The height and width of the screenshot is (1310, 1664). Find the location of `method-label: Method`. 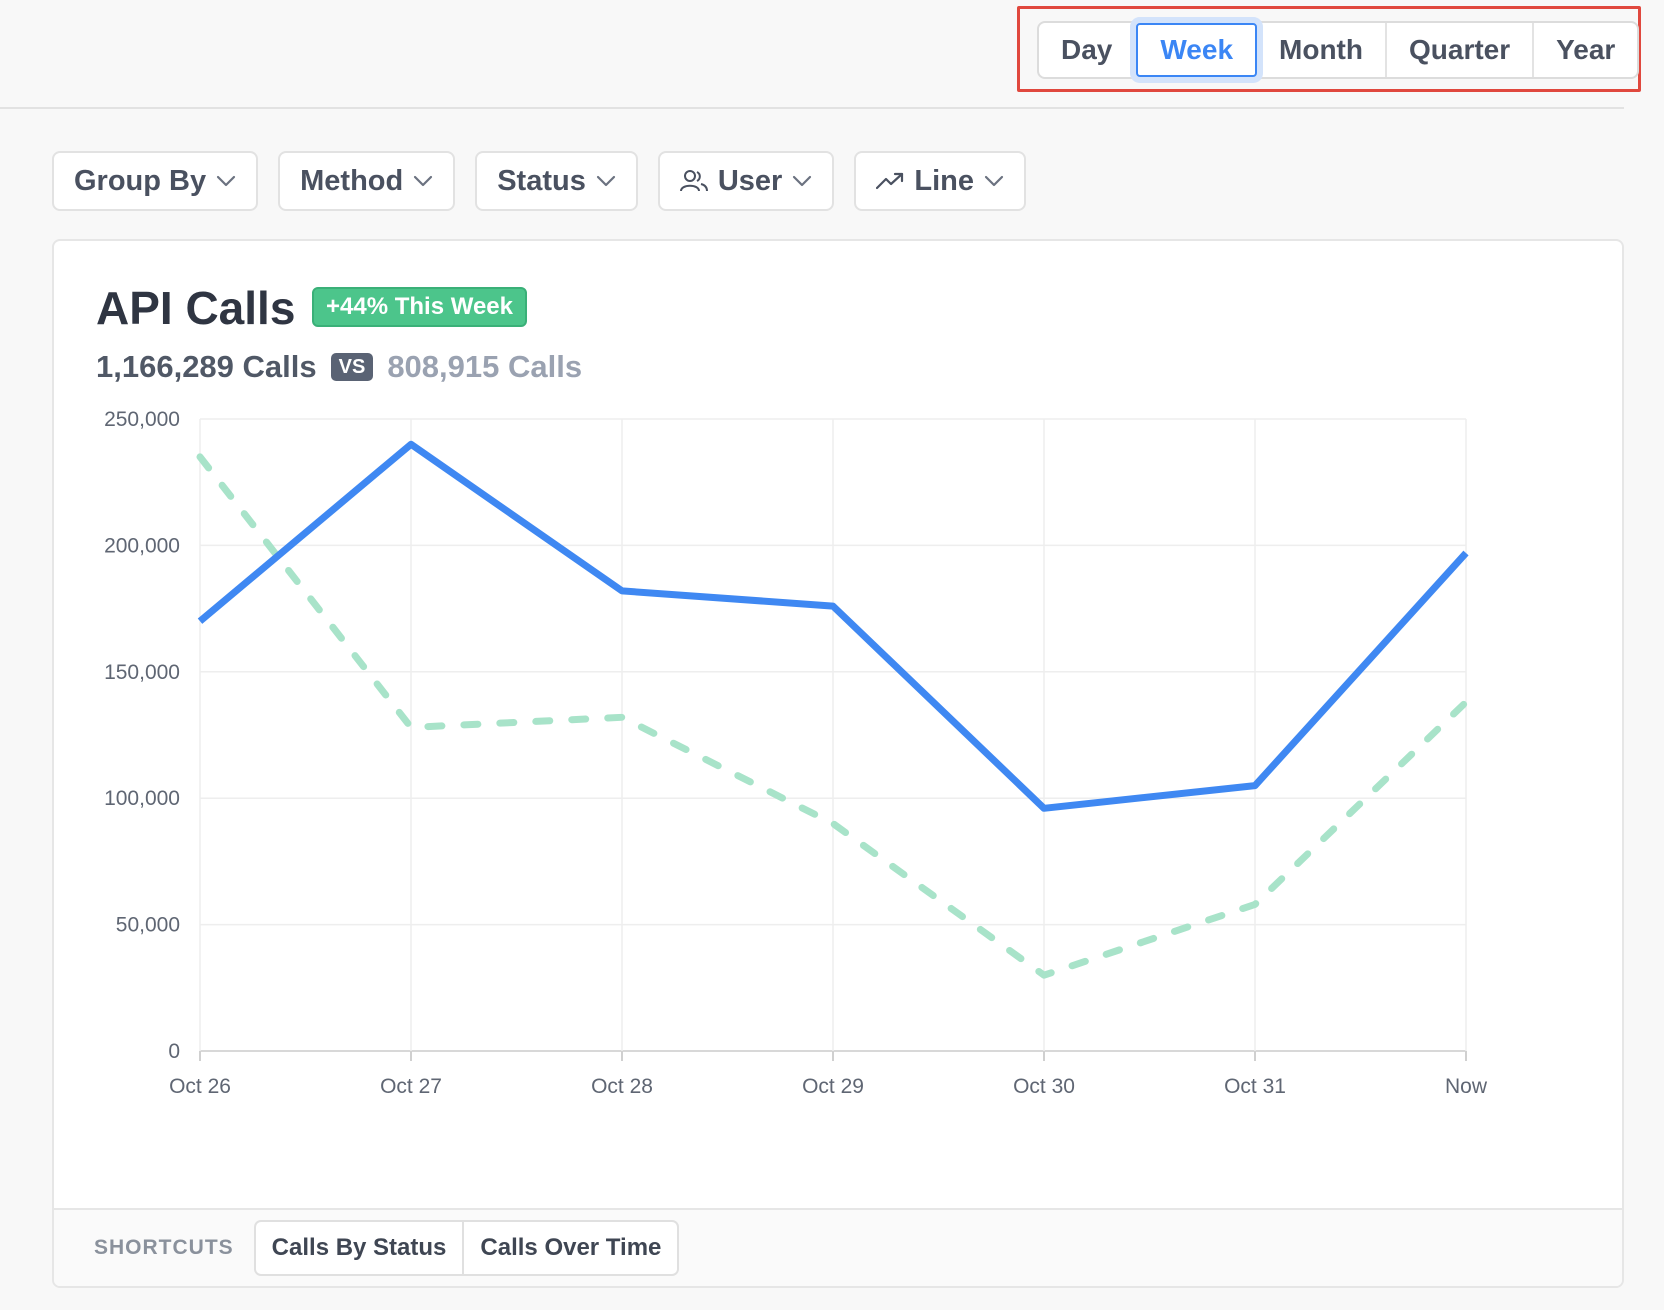

method-label: Method is located at coordinates (352, 180).